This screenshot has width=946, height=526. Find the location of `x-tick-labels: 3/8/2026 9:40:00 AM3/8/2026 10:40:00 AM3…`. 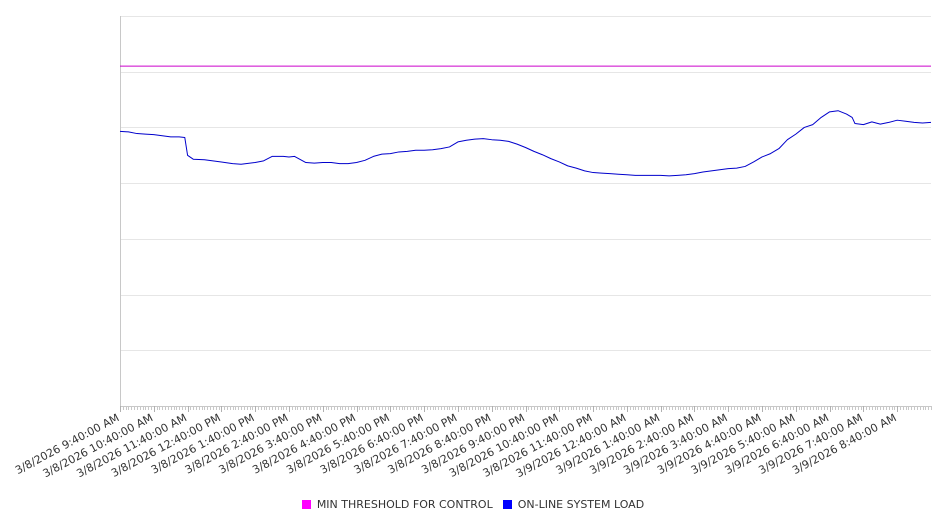

x-tick-labels: 3/8/2026 9:40:00 AM3/8/2026 10:40:00 AM3… is located at coordinates (456, 445).